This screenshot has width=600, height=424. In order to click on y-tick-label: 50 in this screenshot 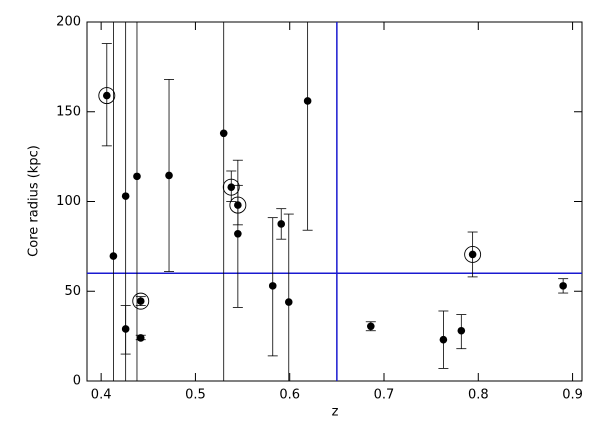, I will do `click(72, 291)`.